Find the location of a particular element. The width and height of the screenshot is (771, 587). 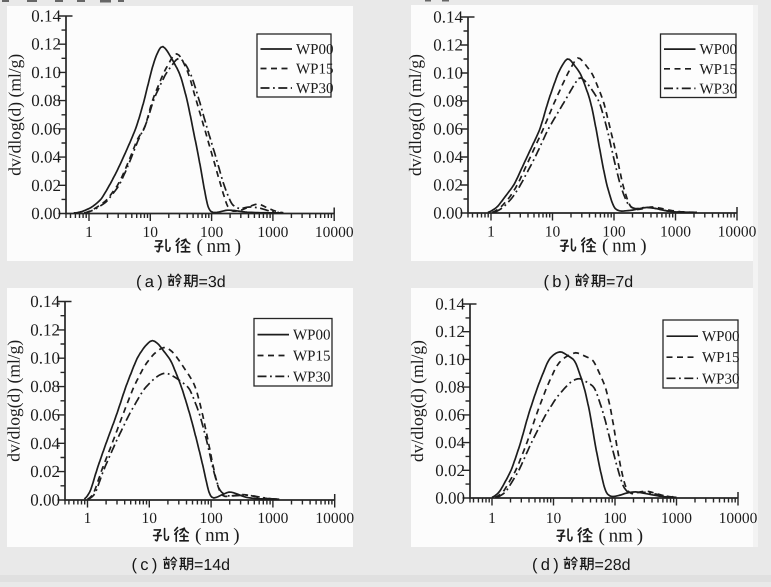

svg-text: ( b ) is located at coordinates (557, 282).